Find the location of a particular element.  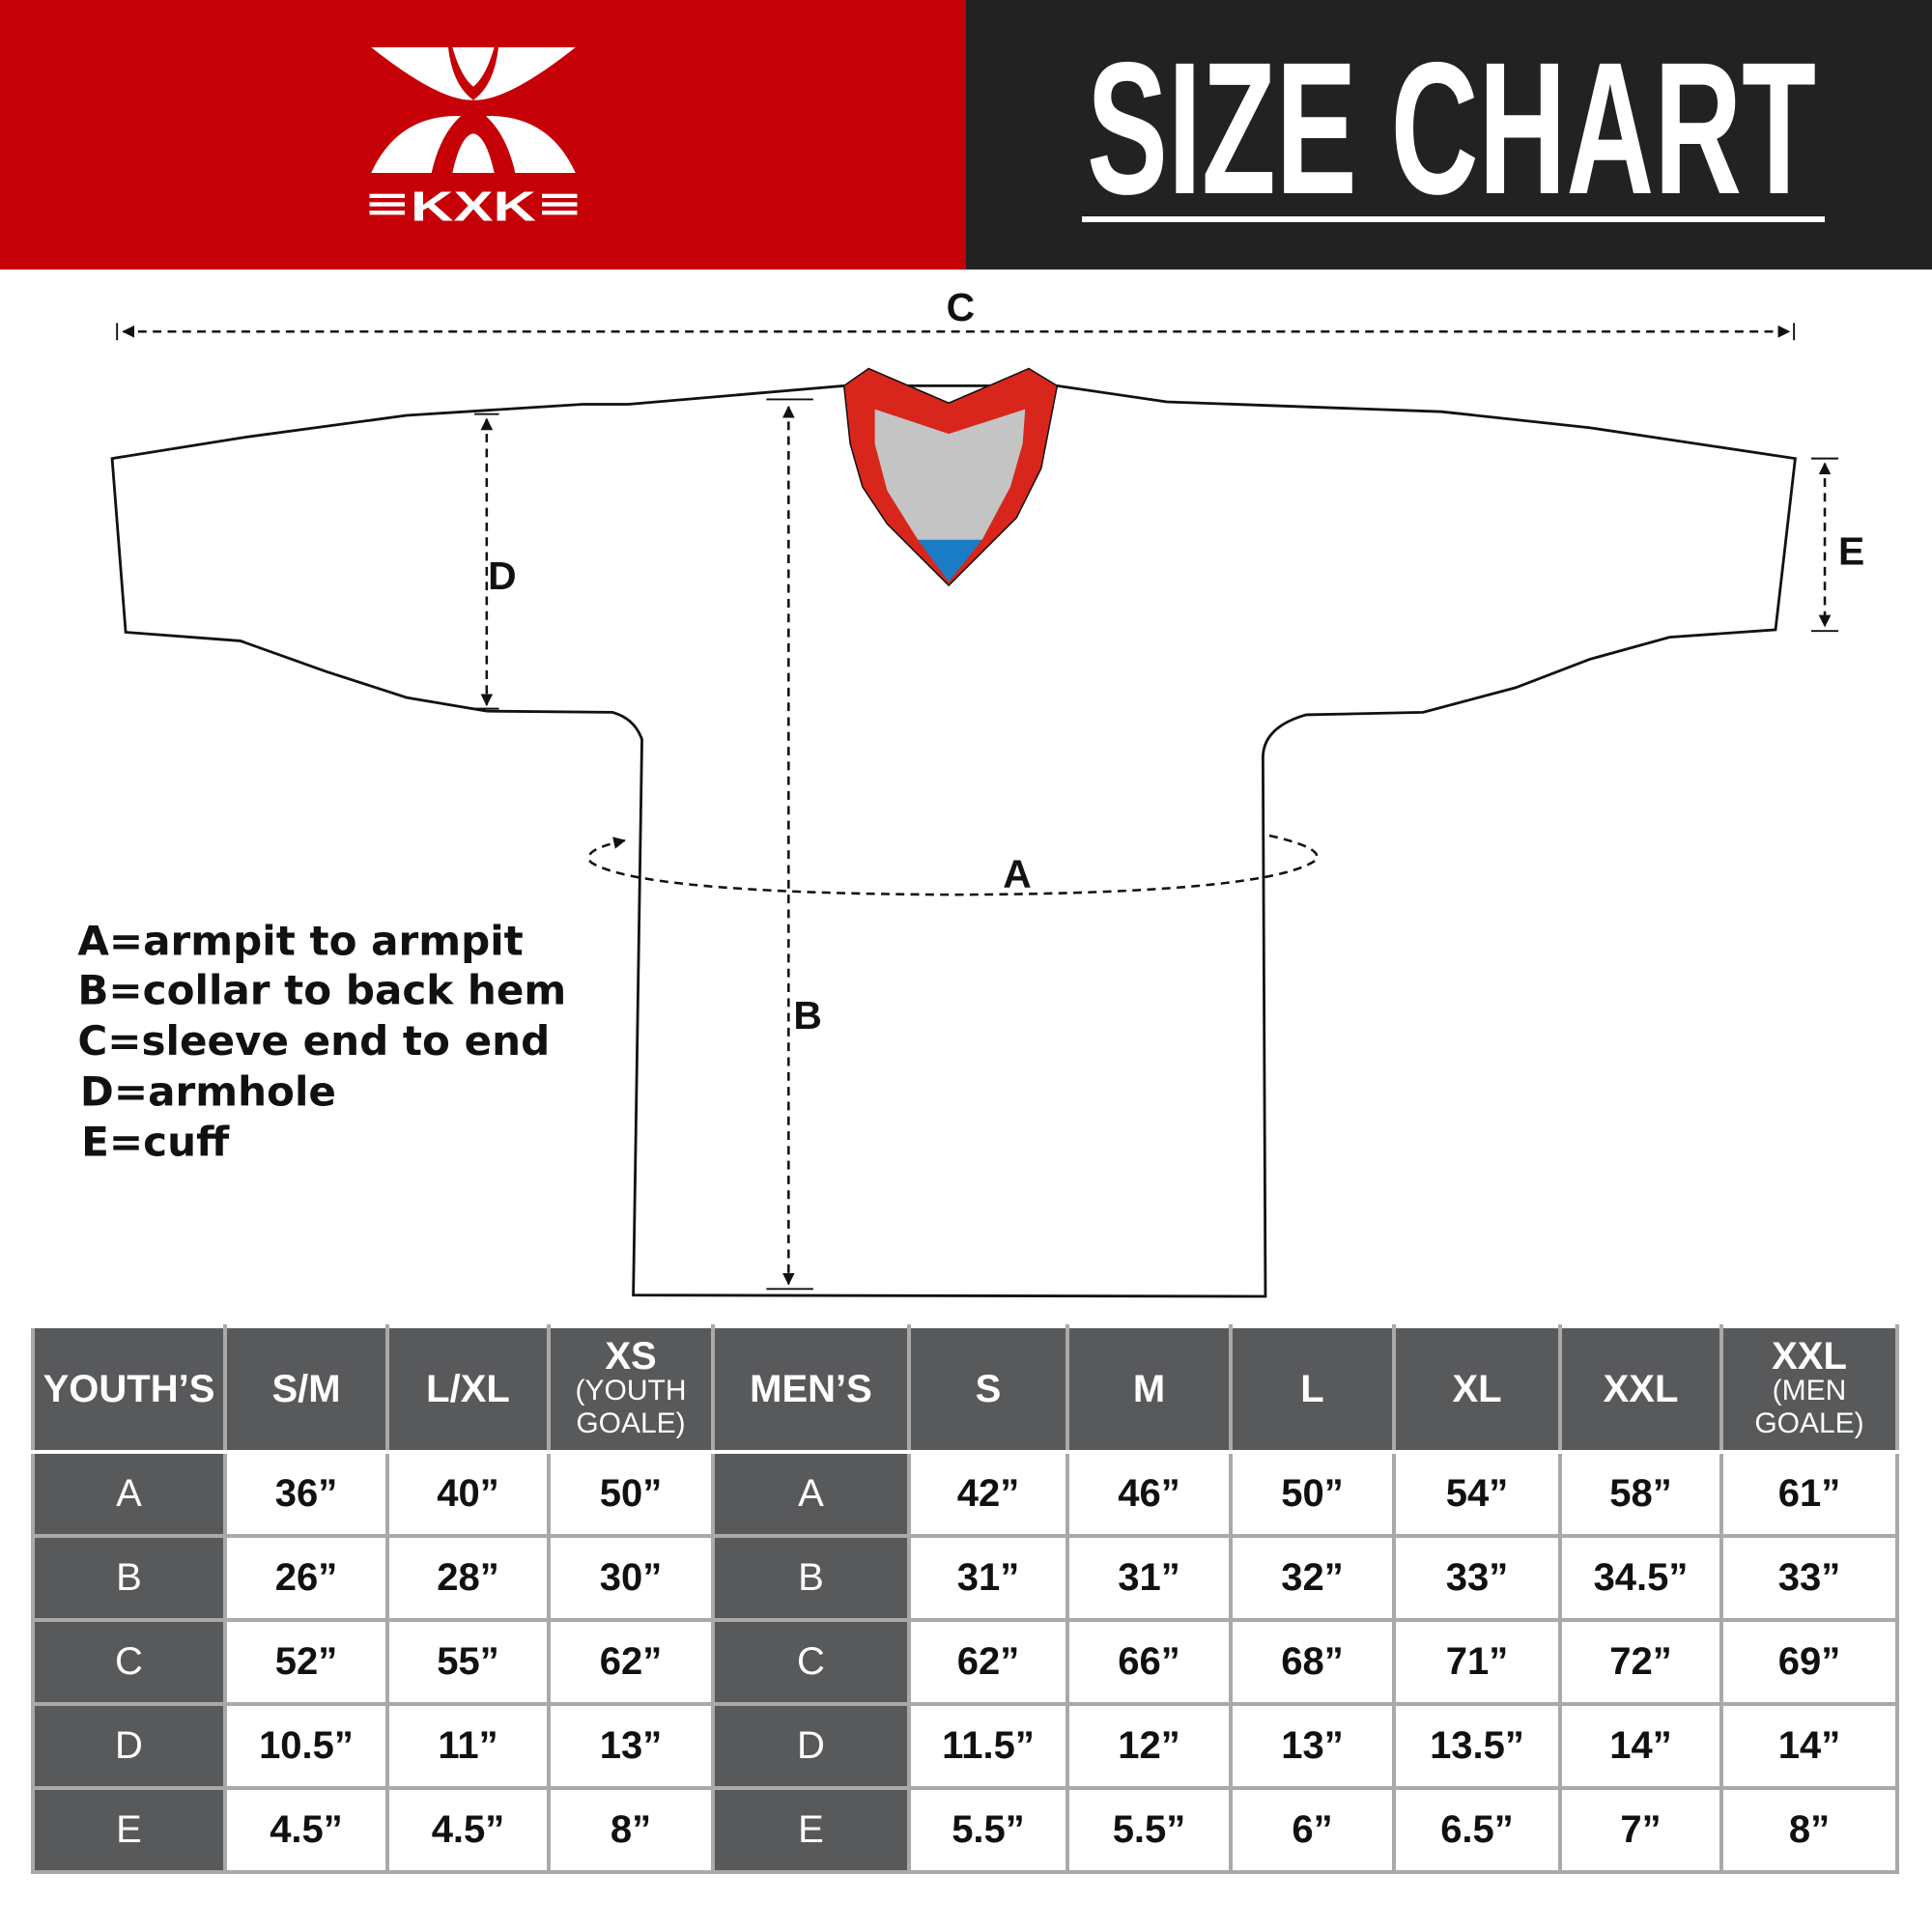

table-cell: 54” is located at coordinates (1477, 1494).